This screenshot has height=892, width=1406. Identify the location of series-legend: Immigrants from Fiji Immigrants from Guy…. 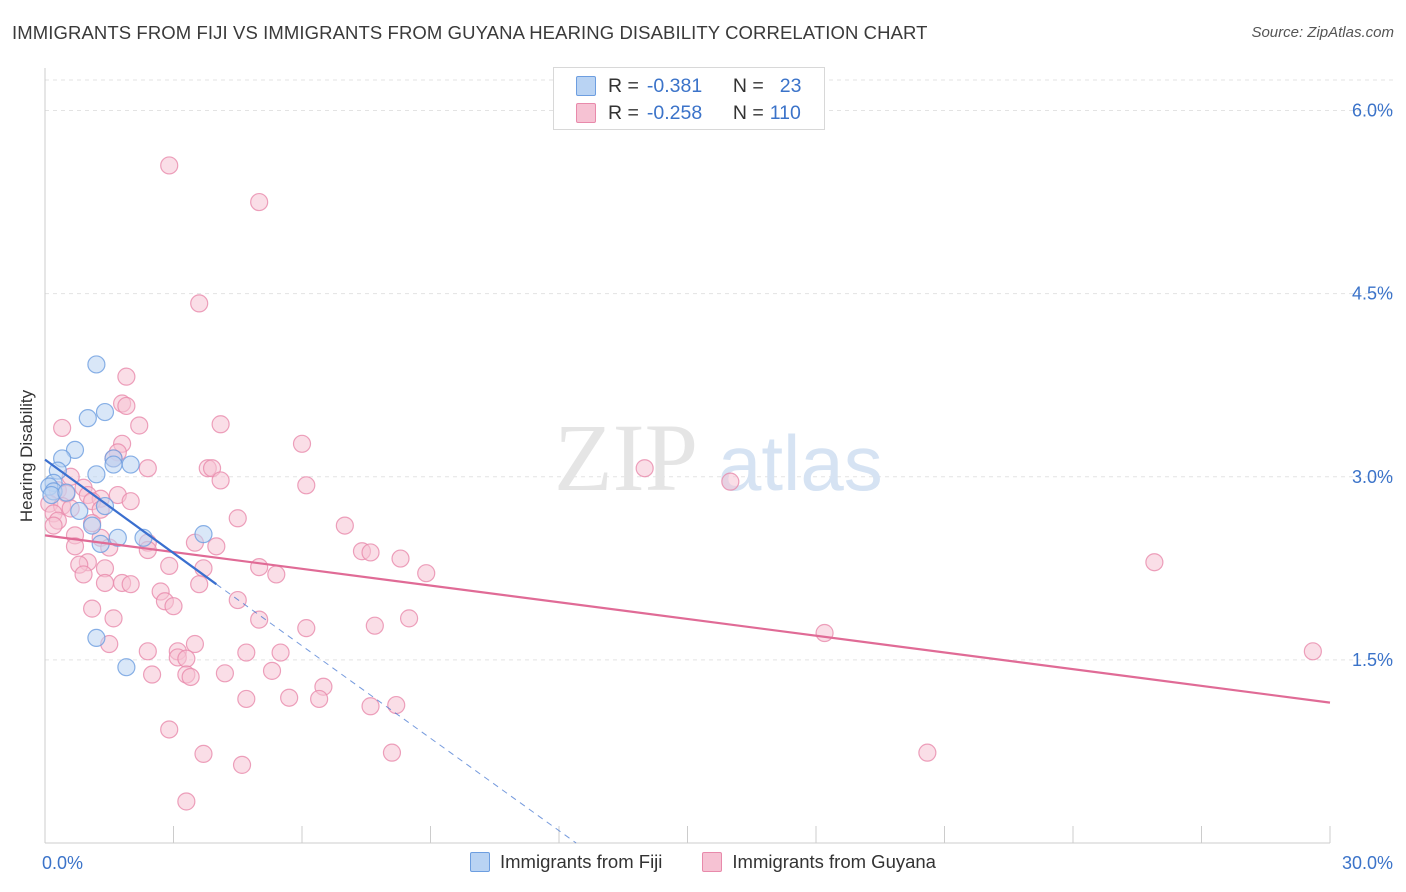
(703, 862).